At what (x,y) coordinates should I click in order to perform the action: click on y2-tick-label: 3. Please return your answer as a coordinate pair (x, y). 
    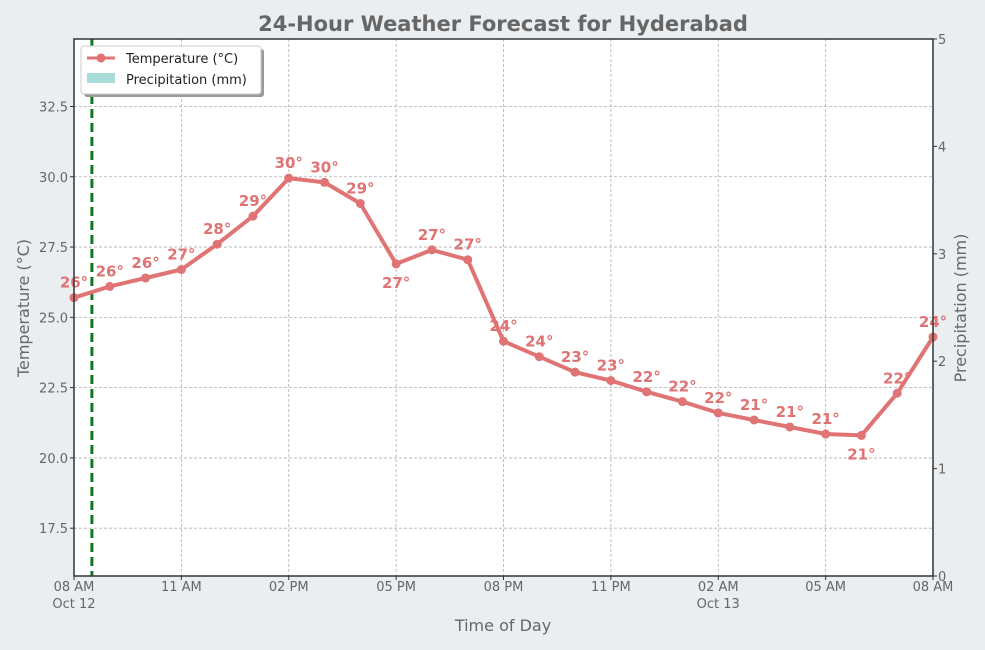
    Looking at the image, I should click on (942, 255).